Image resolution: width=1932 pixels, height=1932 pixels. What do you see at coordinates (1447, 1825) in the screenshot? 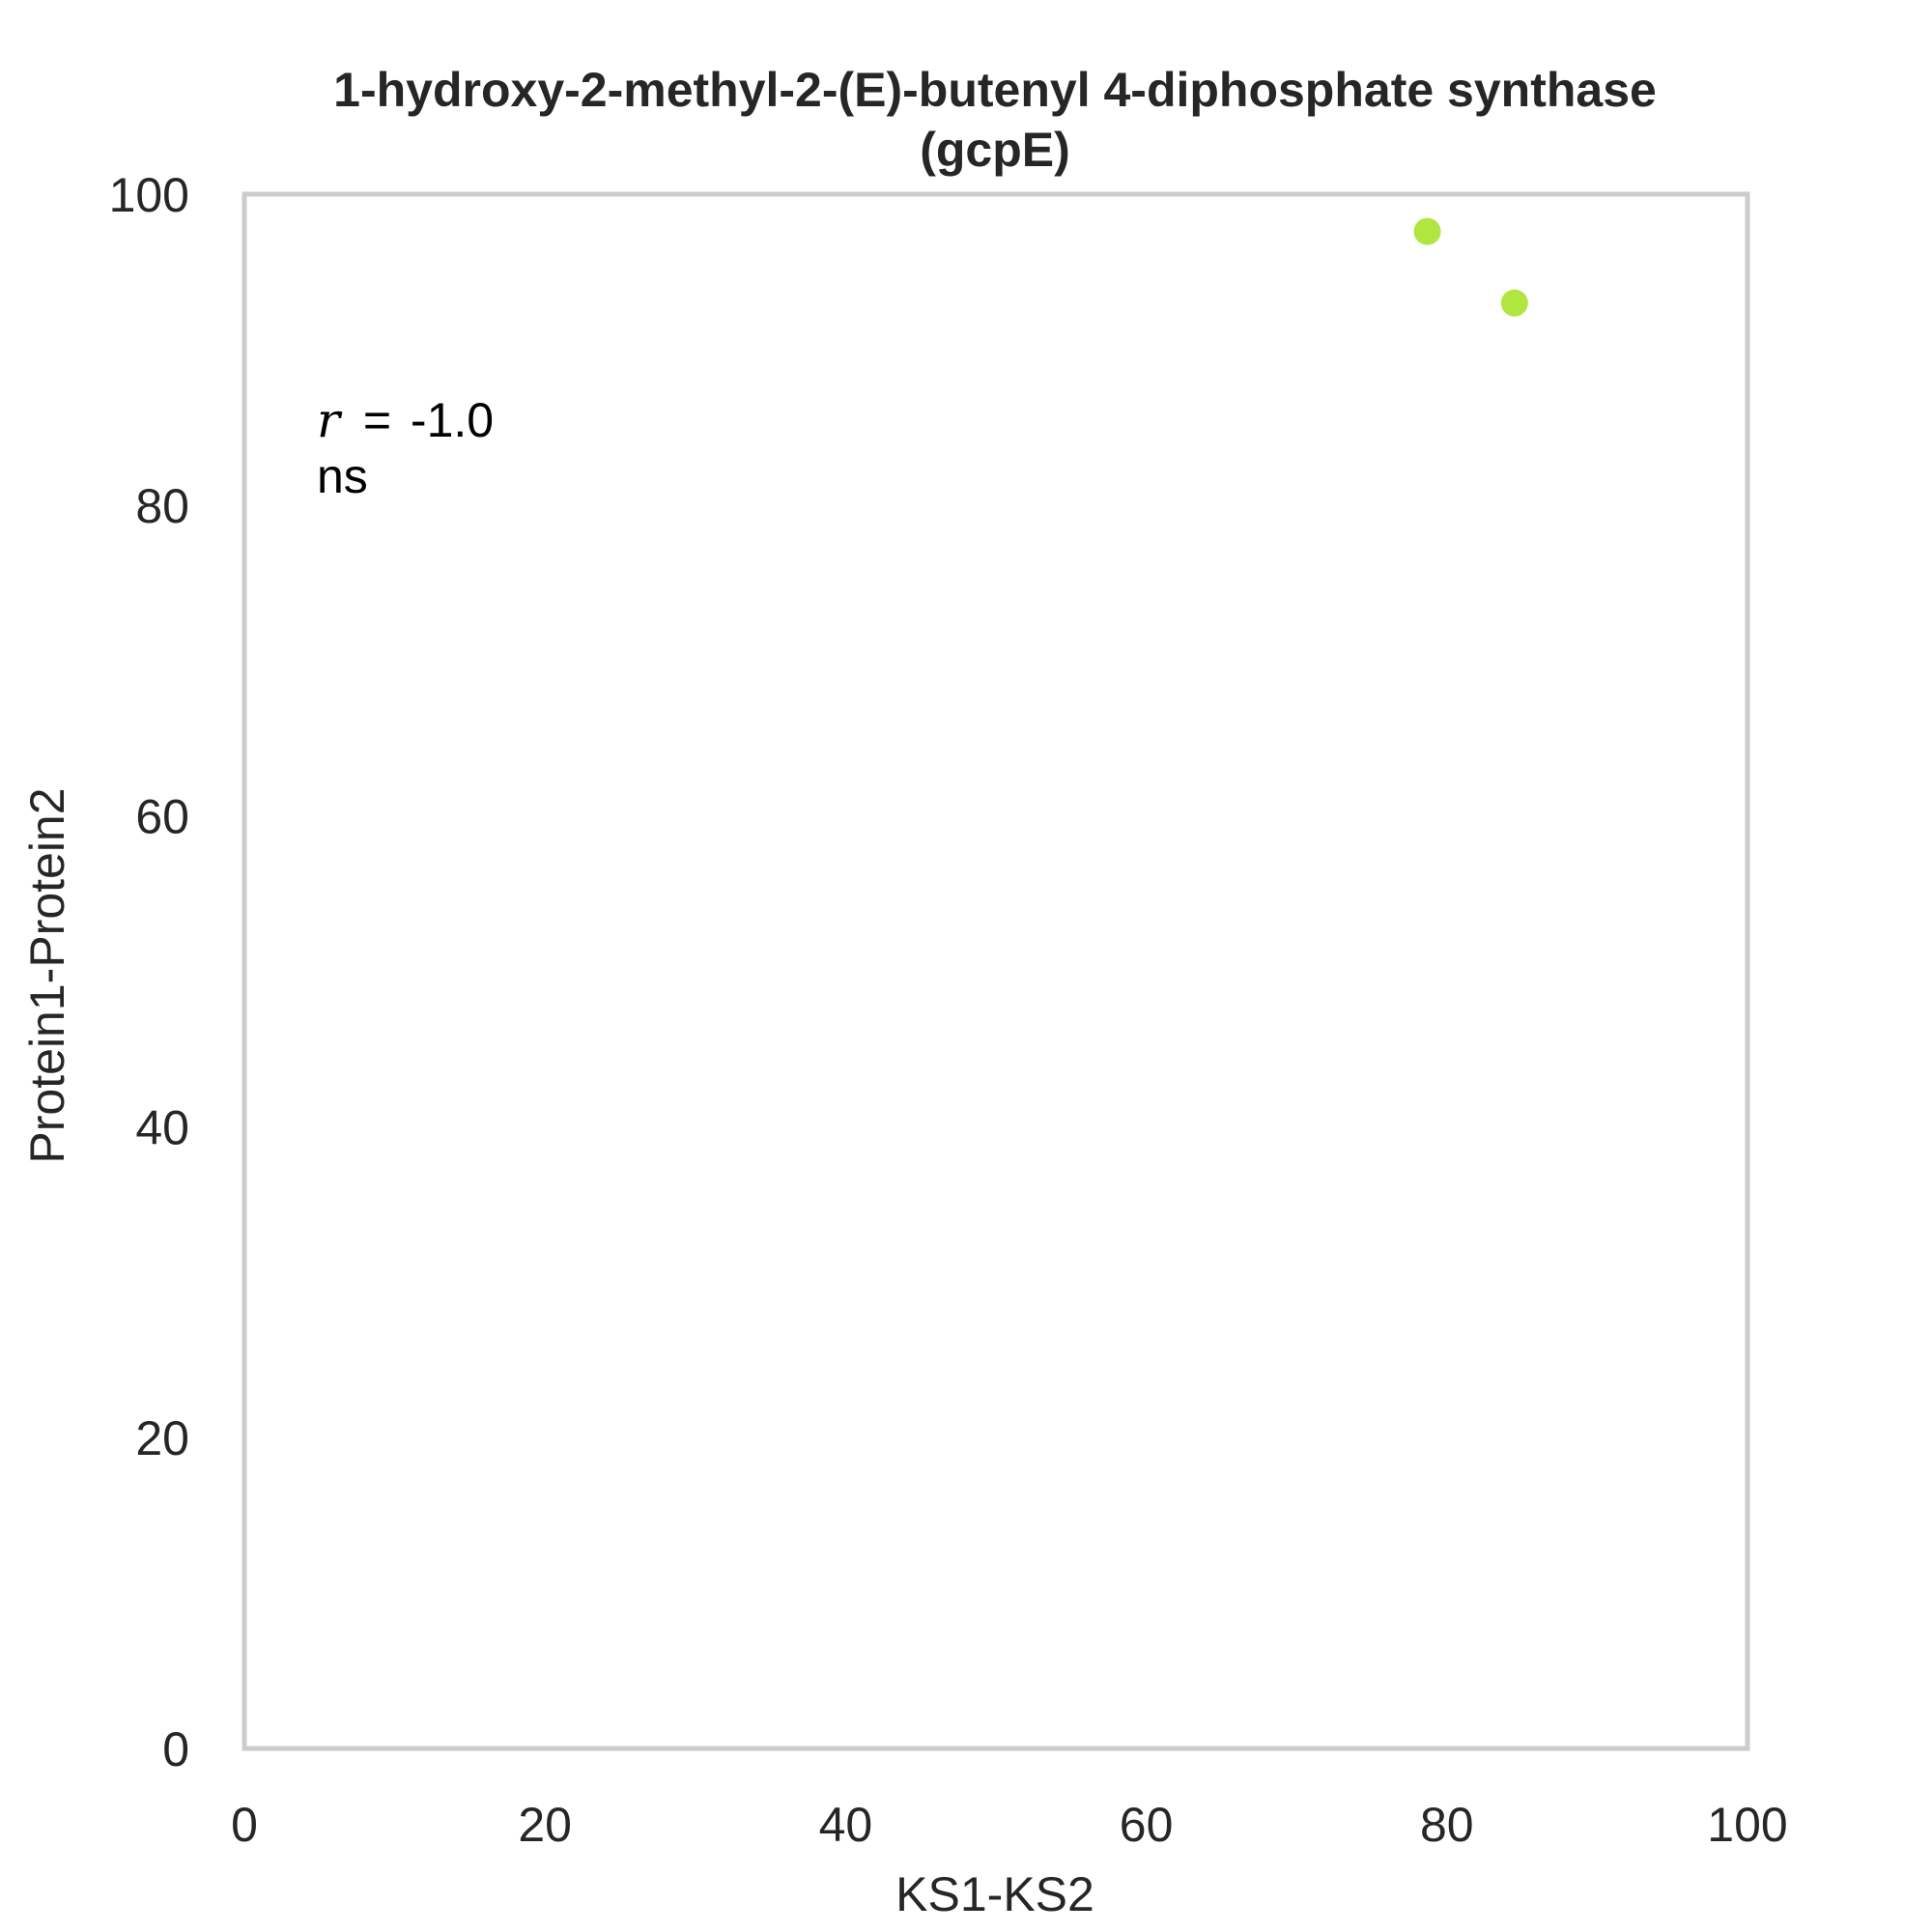
I see `x-tick-label: 80` at bounding box center [1447, 1825].